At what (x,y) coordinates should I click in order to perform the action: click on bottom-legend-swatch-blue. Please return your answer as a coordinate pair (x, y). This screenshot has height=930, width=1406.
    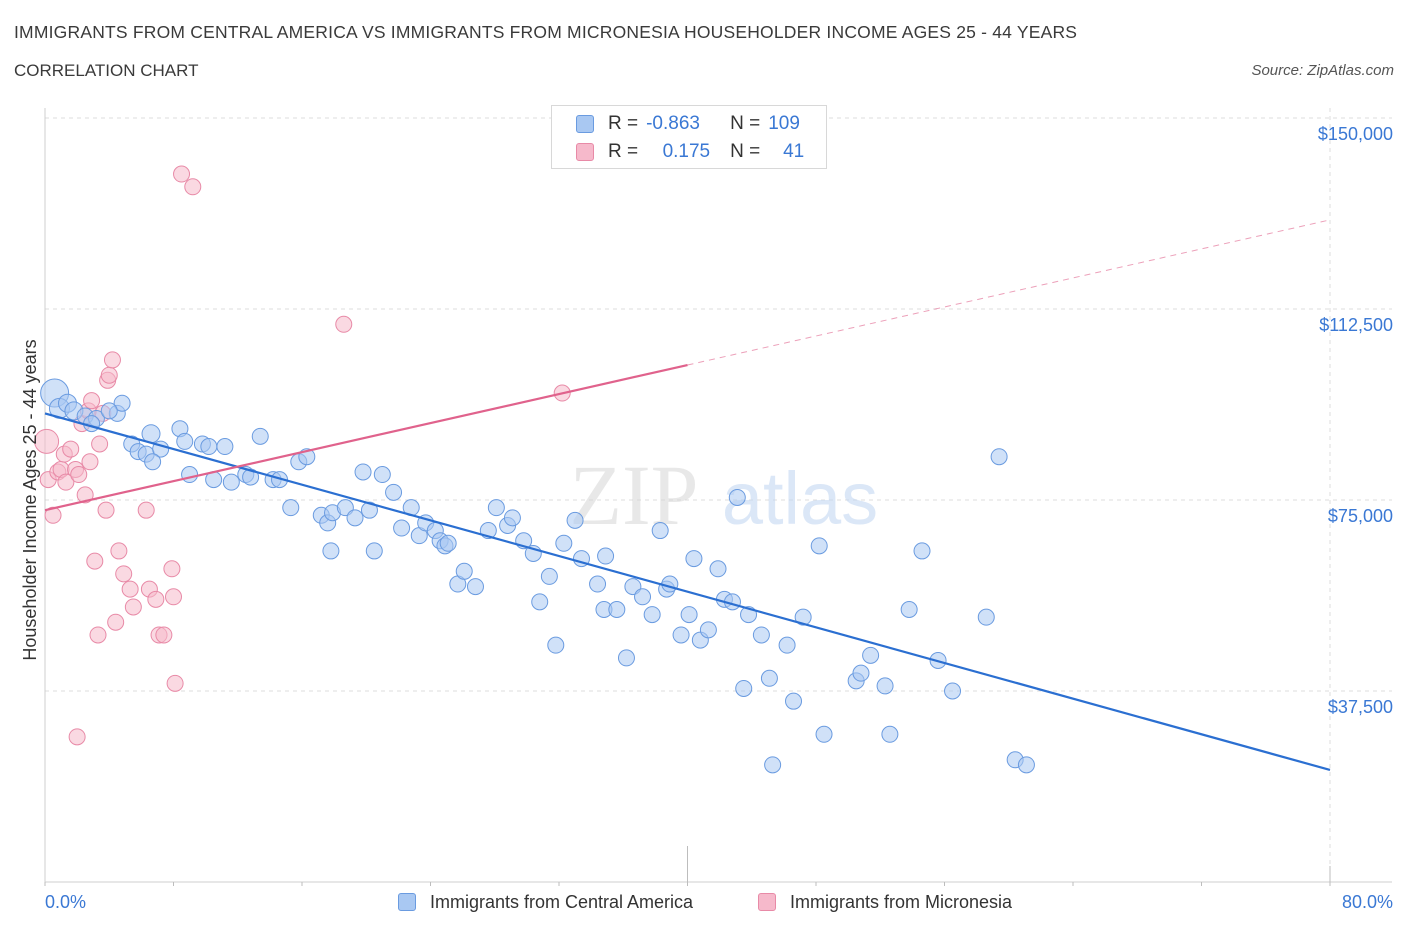
    Looking at the image, I should click on (407, 902).